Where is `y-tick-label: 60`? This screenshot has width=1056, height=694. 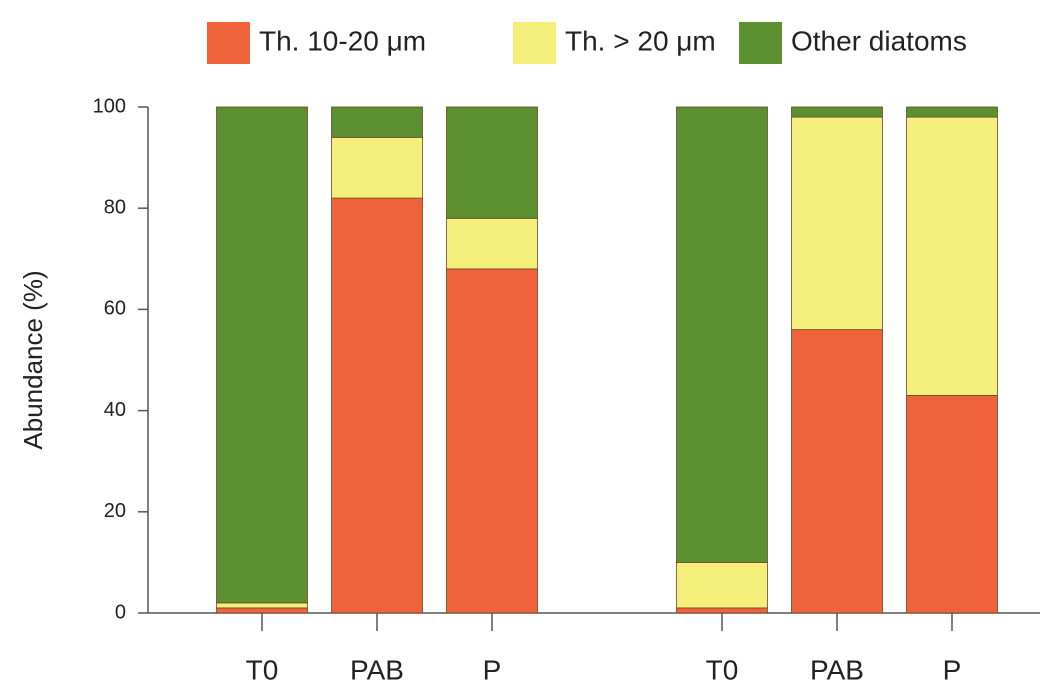
y-tick-label: 60 is located at coordinates (115, 309).